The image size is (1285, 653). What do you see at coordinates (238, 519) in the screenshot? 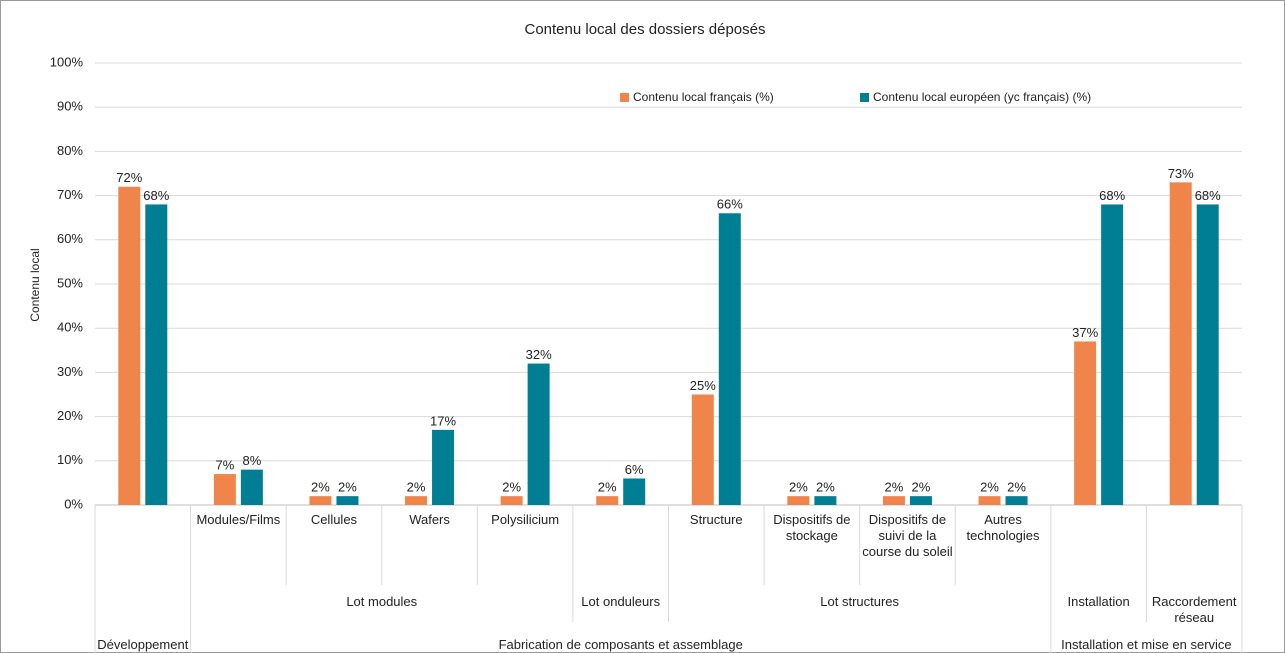
I see `category-label: Modules/Films` at bounding box center [238, 519].